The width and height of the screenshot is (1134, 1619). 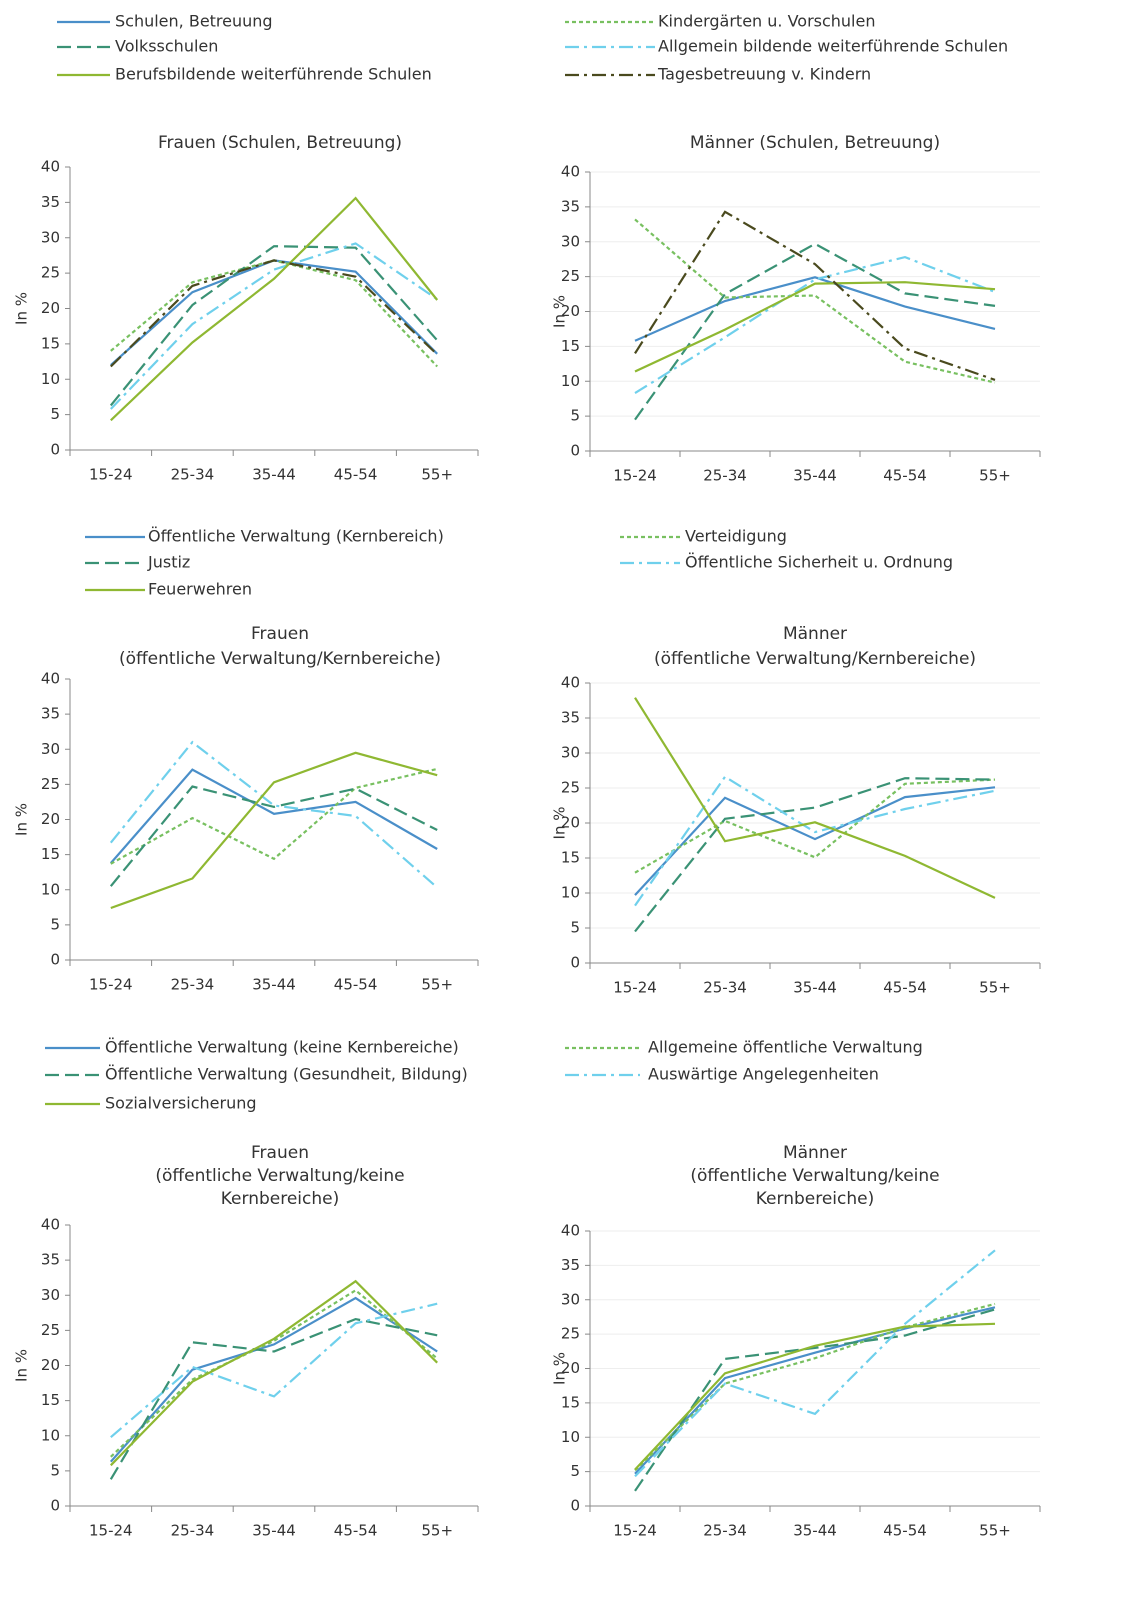 I want to click on legend-label: Sozialversicherung, so click(x=181, y=1103).